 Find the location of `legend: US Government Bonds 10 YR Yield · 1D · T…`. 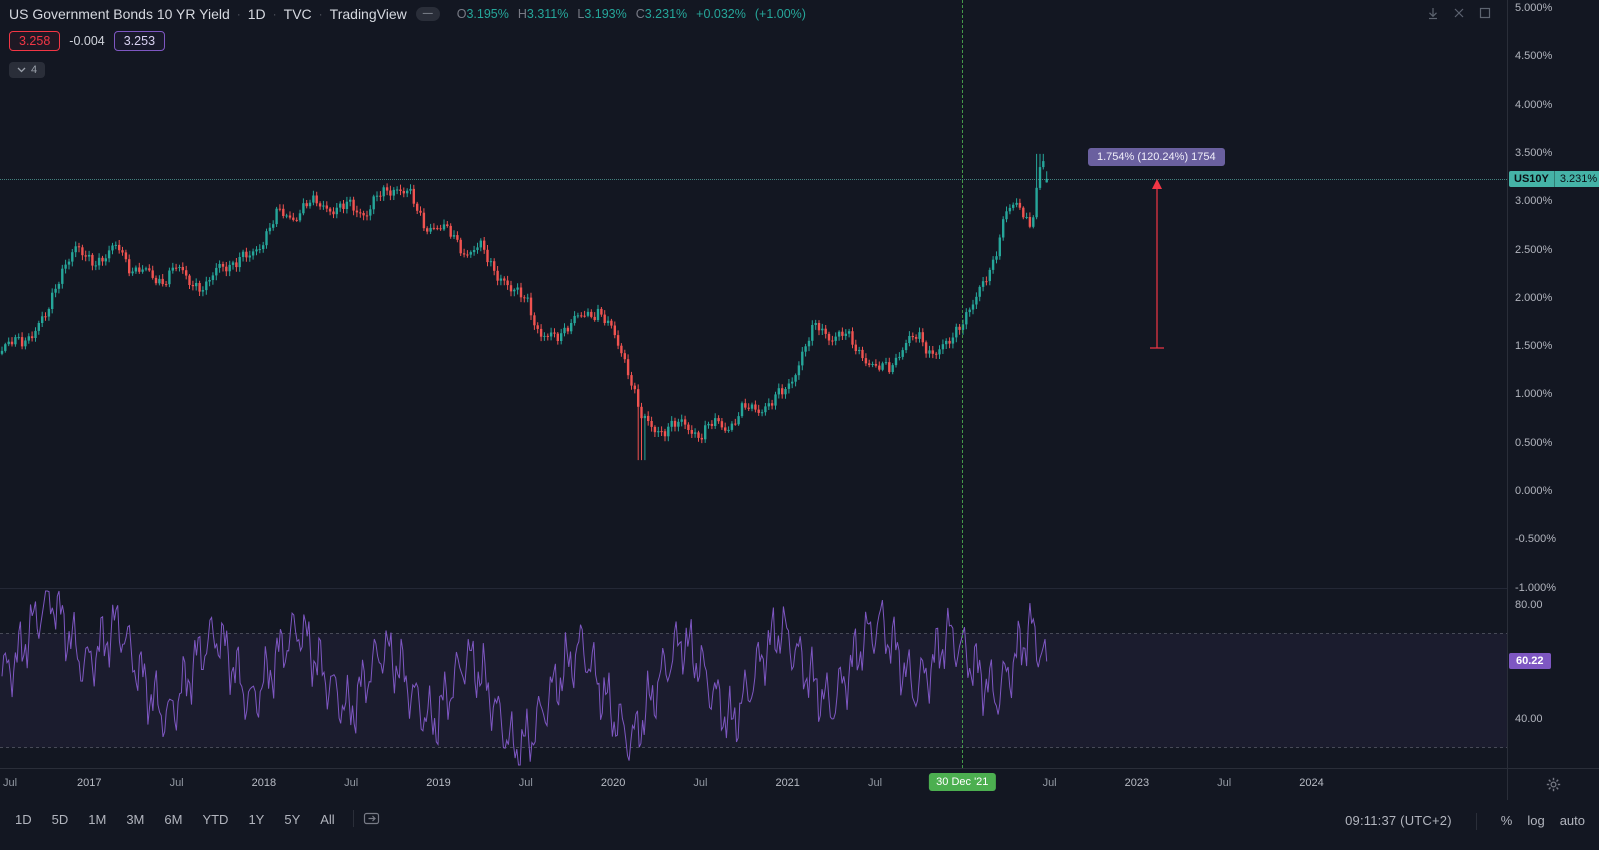

legend: US Government Bonds 10 YR Yield · 1D · T… is located at coordinates (407, 42).